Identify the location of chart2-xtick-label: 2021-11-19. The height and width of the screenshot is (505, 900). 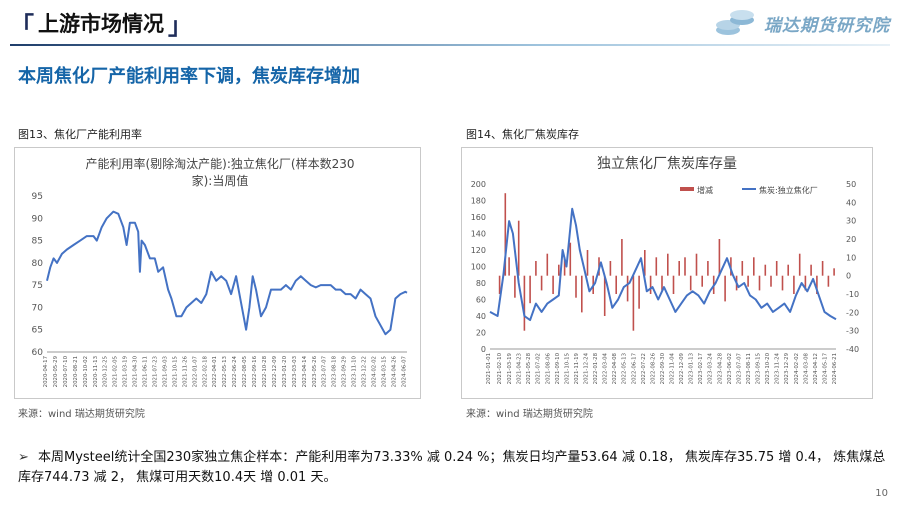
(577, 368).